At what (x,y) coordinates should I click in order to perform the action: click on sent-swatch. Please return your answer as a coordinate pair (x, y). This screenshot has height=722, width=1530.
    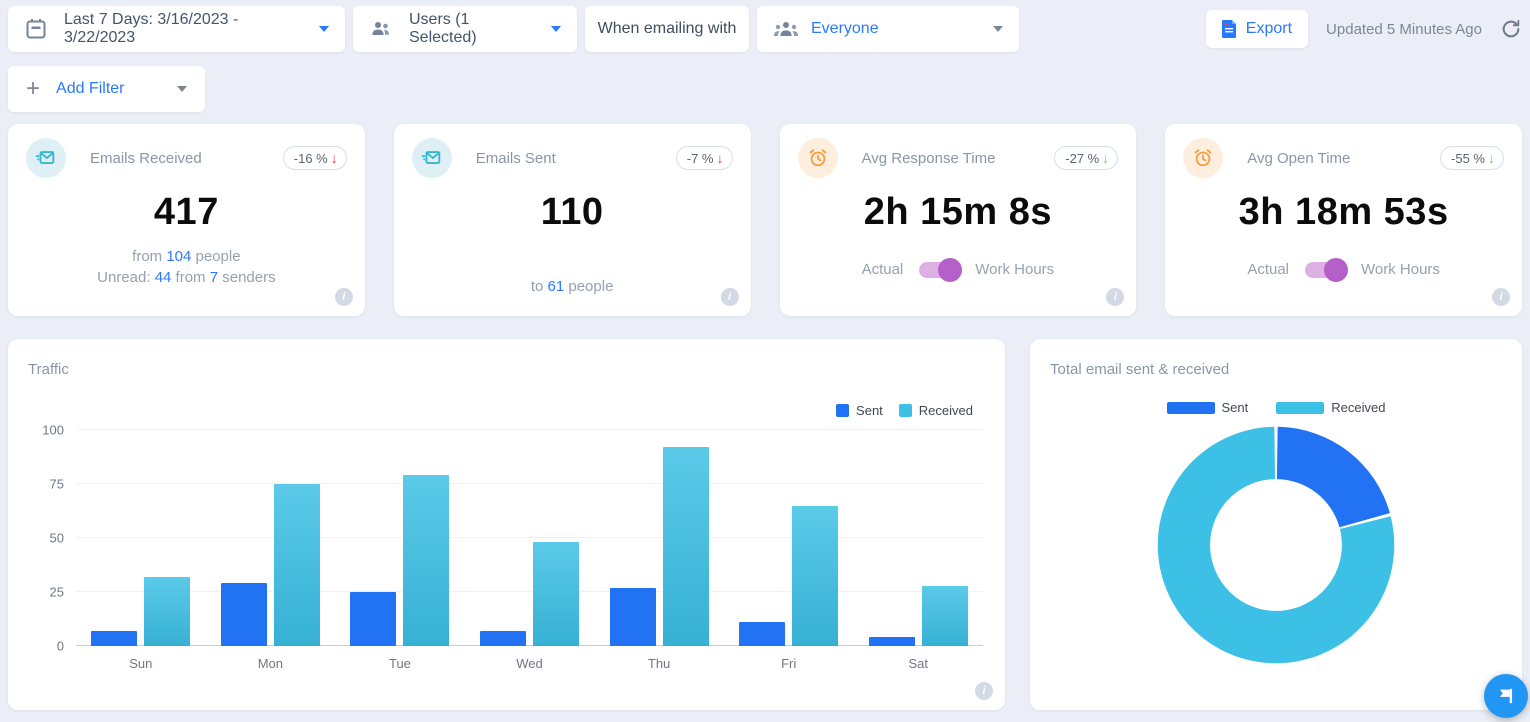
    Looking at the image, I should click on (1190, 407).